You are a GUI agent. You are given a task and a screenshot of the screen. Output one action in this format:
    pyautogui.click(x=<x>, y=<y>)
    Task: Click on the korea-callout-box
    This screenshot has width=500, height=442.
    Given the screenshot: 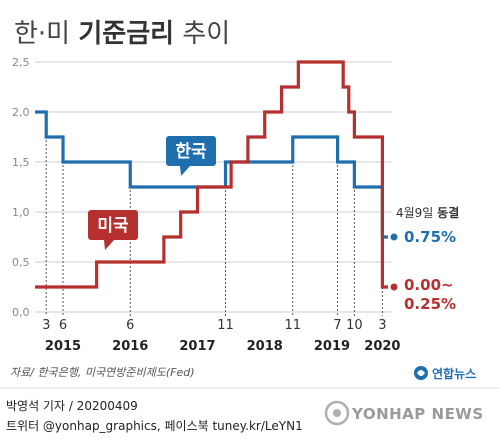 What is the action you would take?
    pyautogui.click(x=191, y=151)
    